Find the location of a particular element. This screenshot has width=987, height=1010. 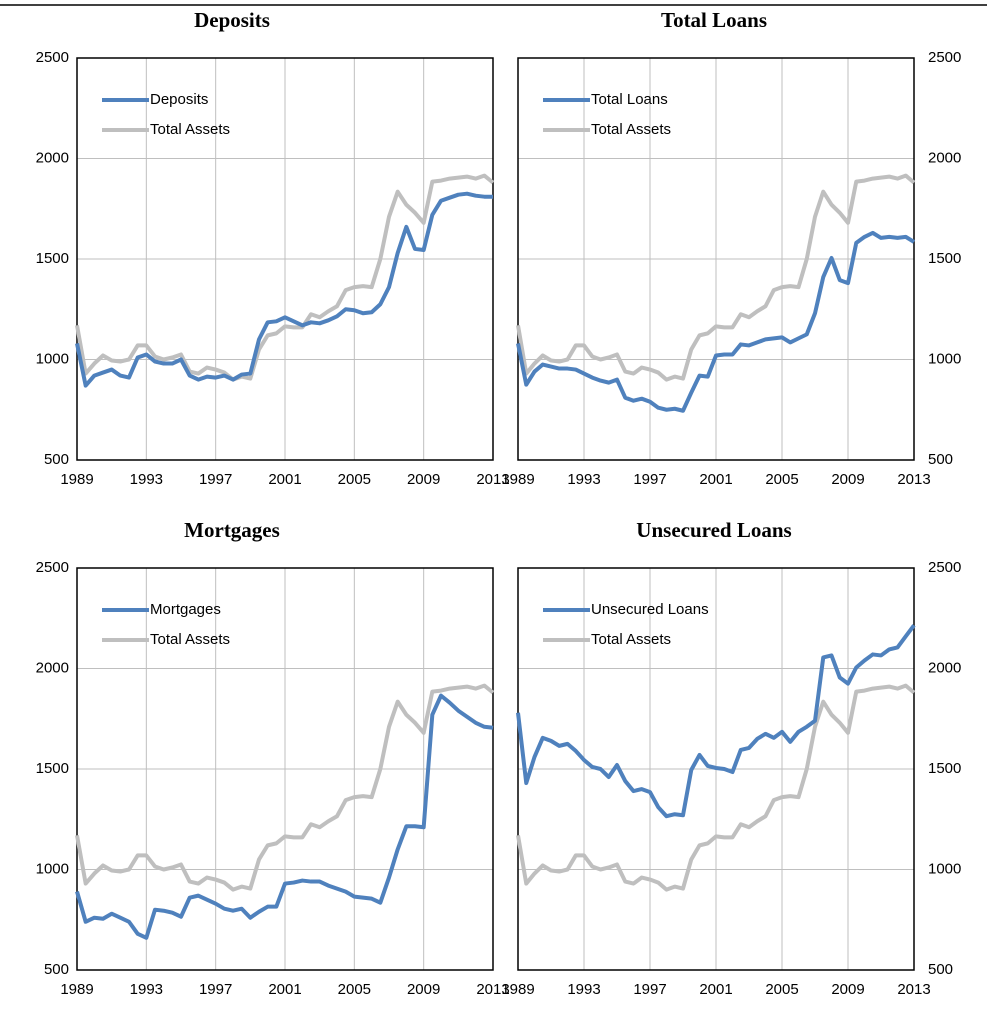

chart-title: Total Loans is located at coordinates (714, 20).